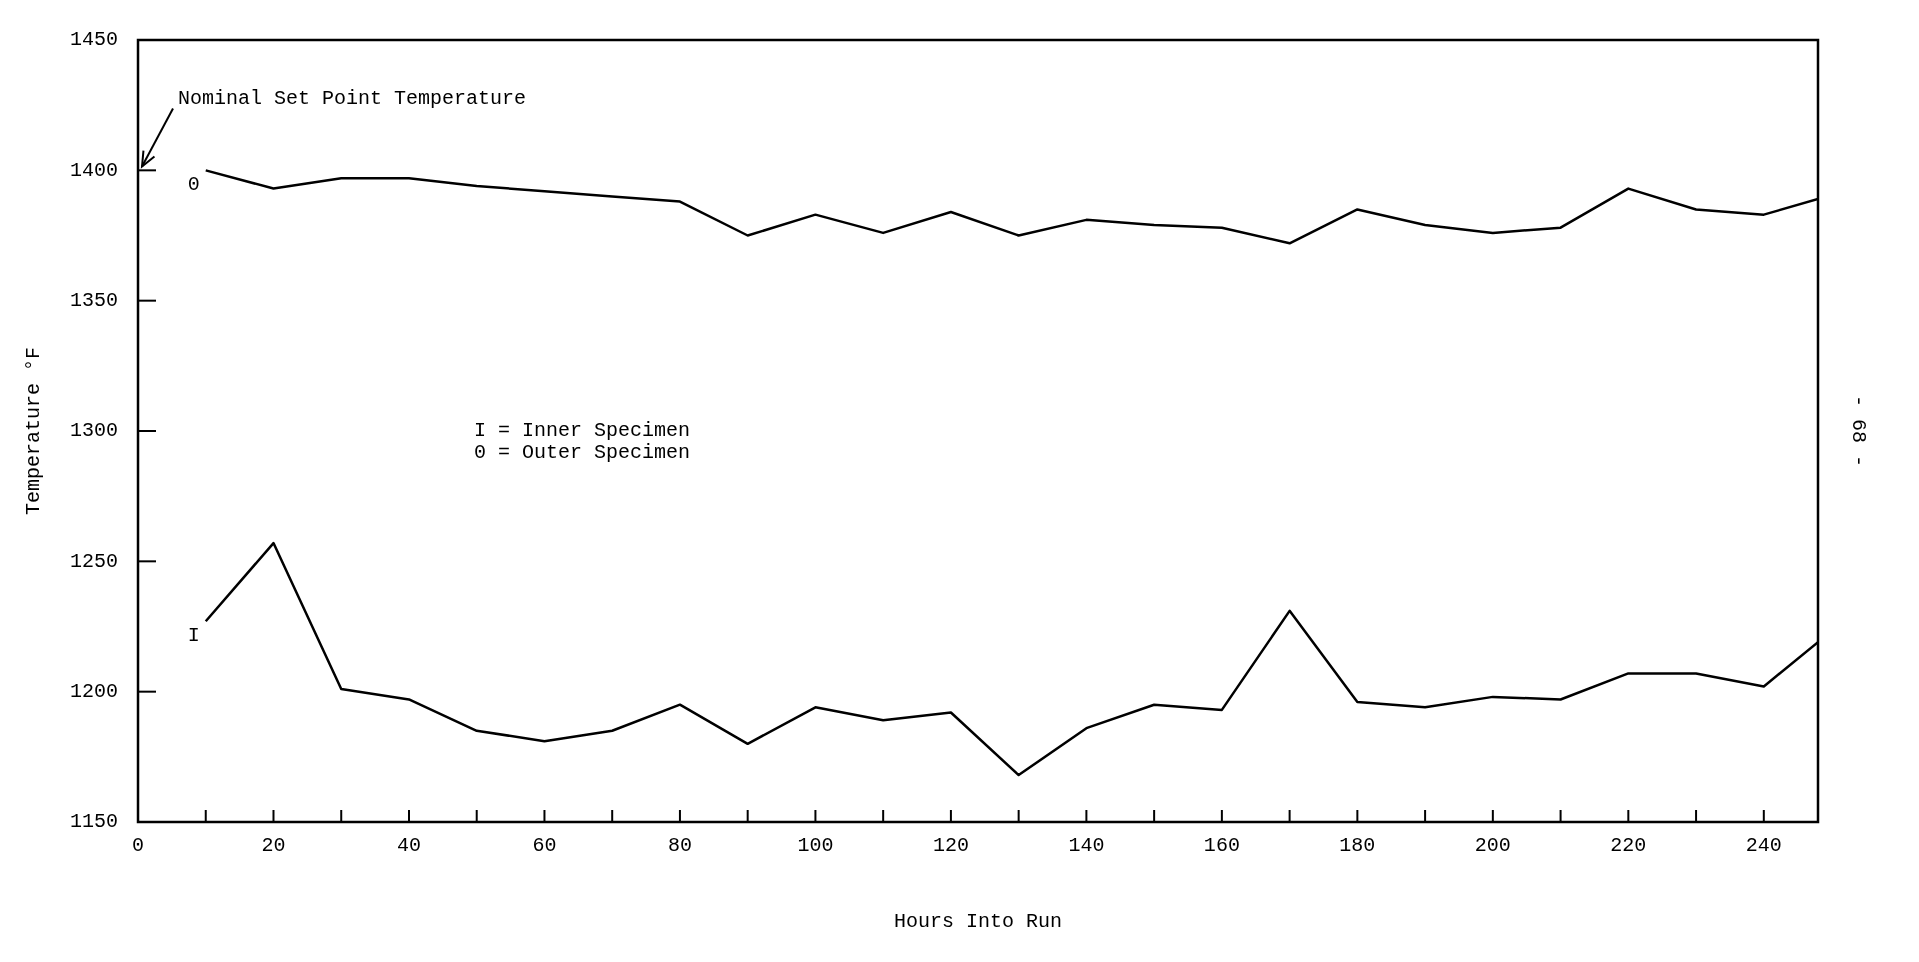  I want to click on x-tick-label: 0, so click(138, 846).